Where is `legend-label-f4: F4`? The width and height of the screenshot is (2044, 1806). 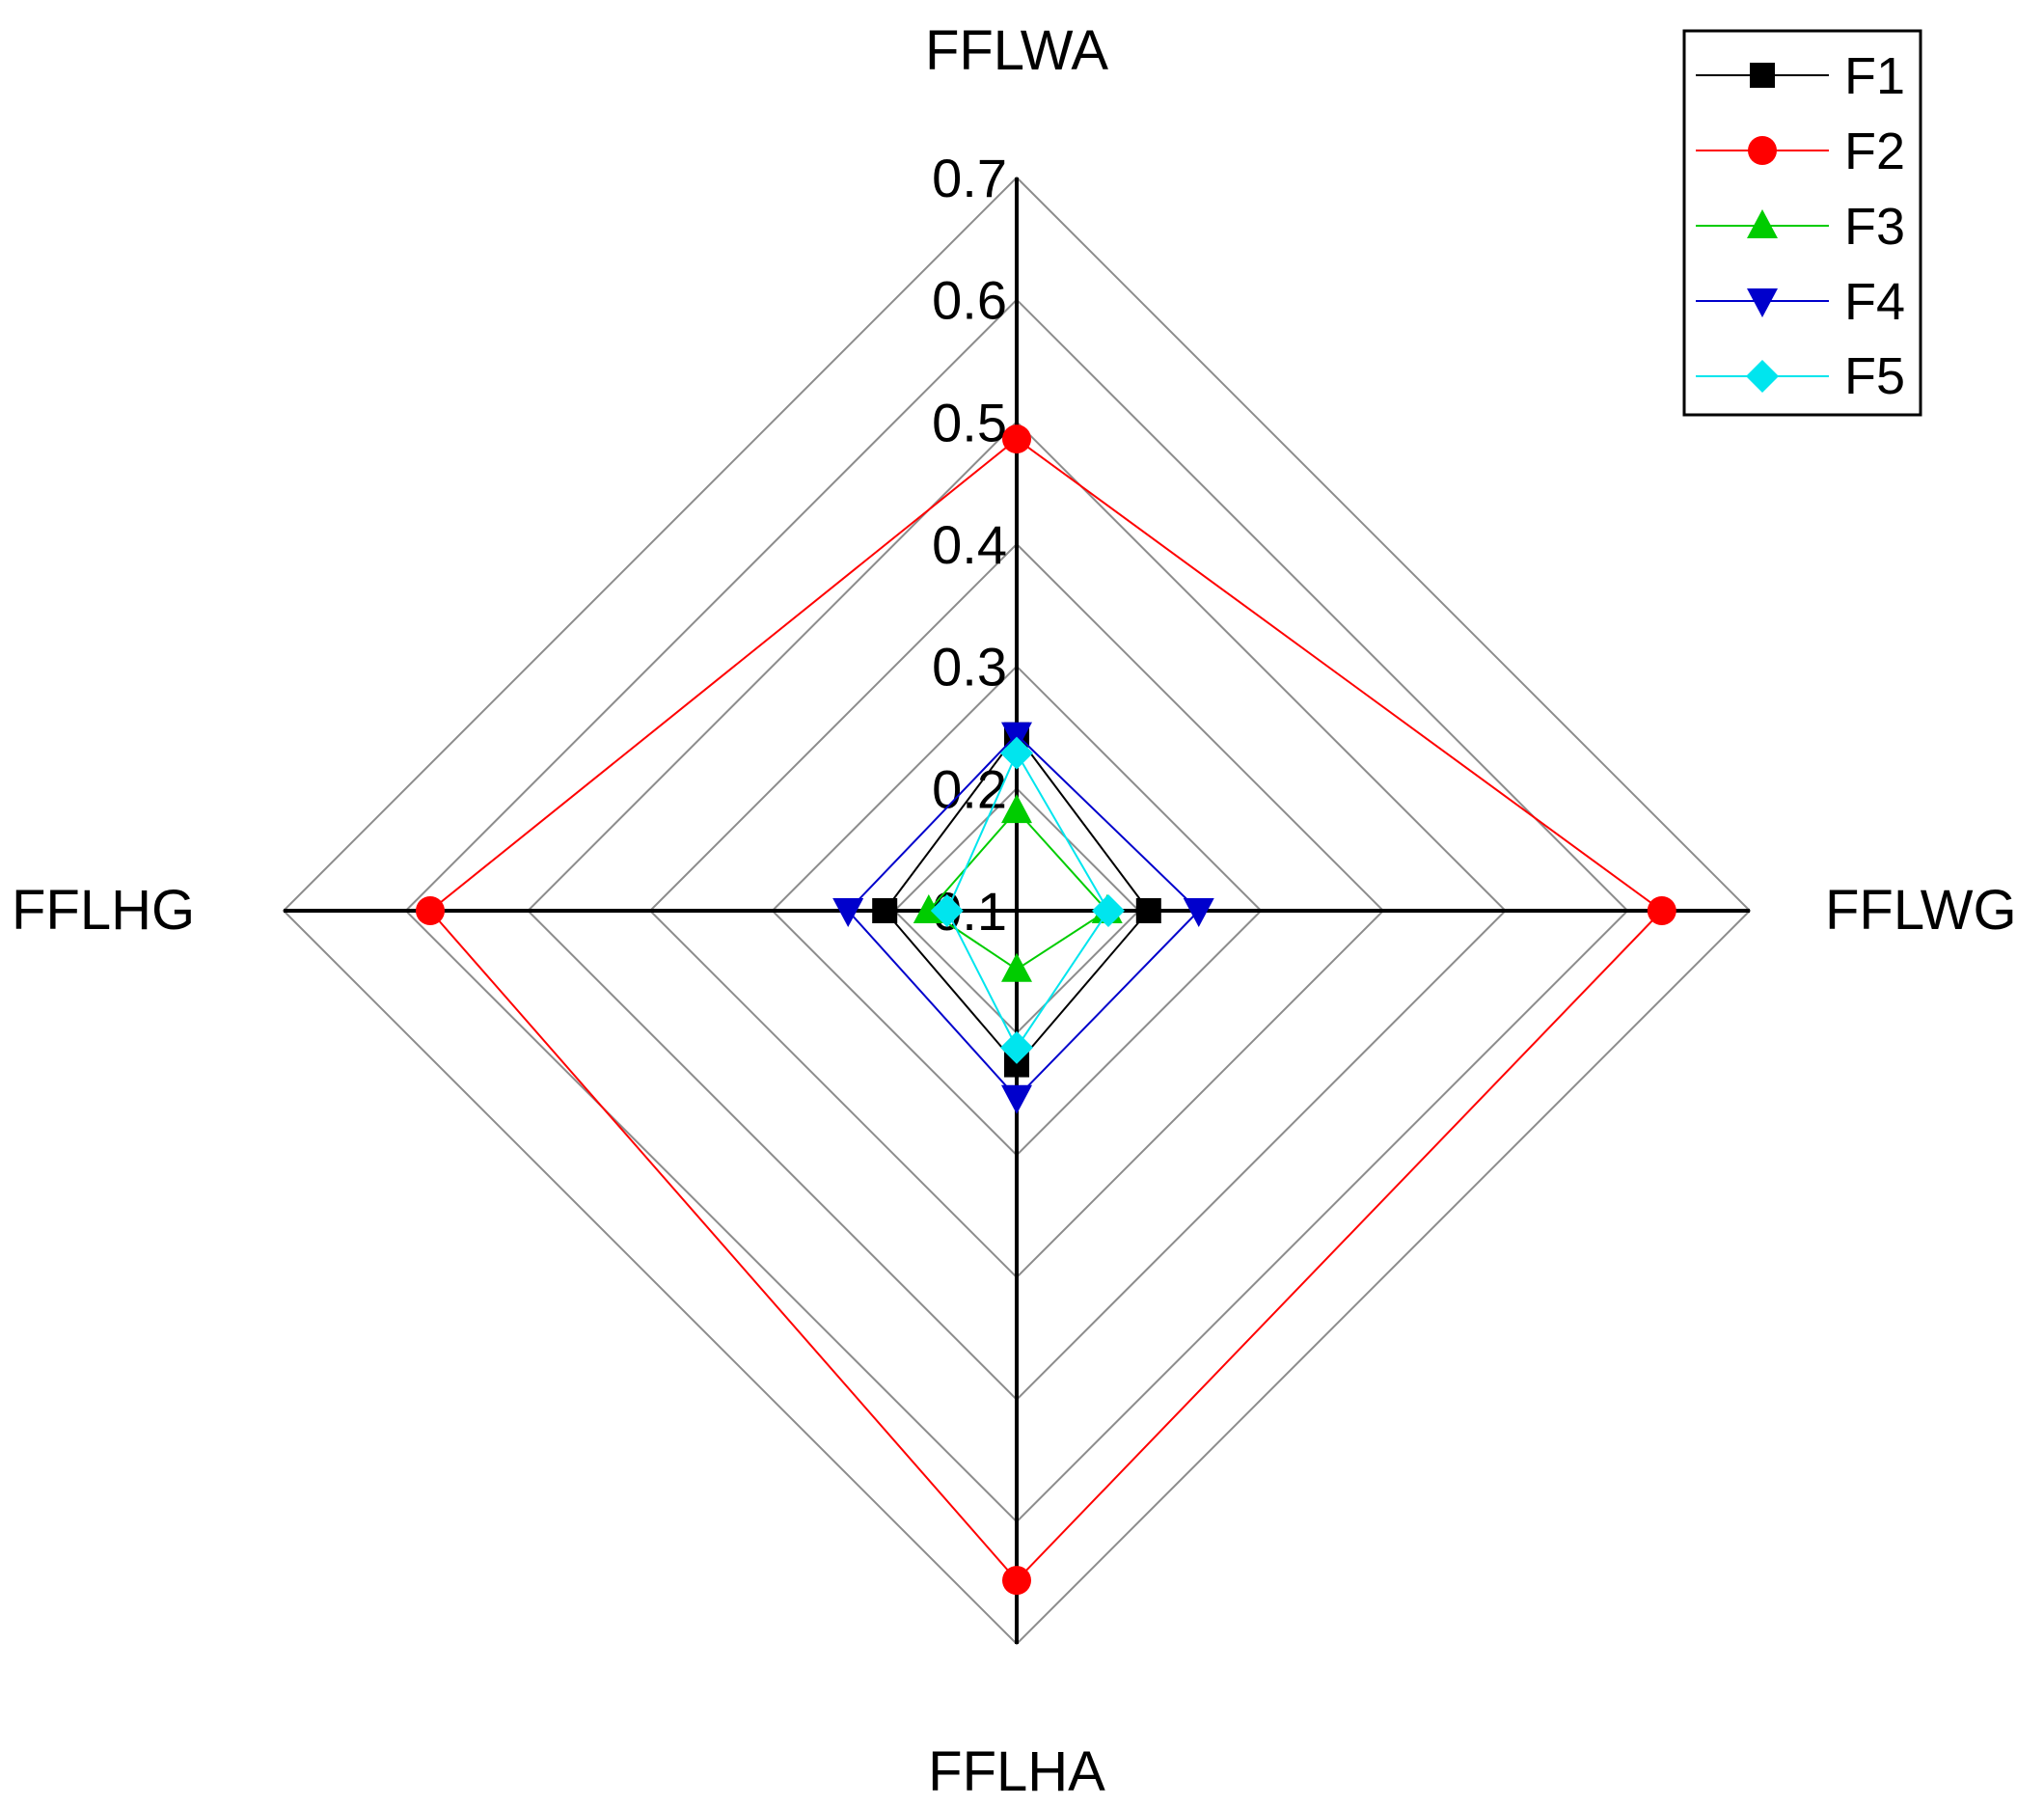 legend-label-f4: F4 is located at coordinates (1875, 302).